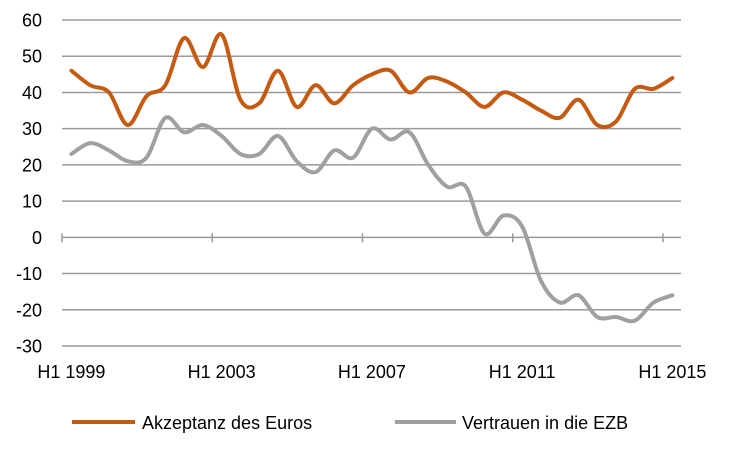  I want to click on x-tick-label: H1 2011, so click(522, 372).